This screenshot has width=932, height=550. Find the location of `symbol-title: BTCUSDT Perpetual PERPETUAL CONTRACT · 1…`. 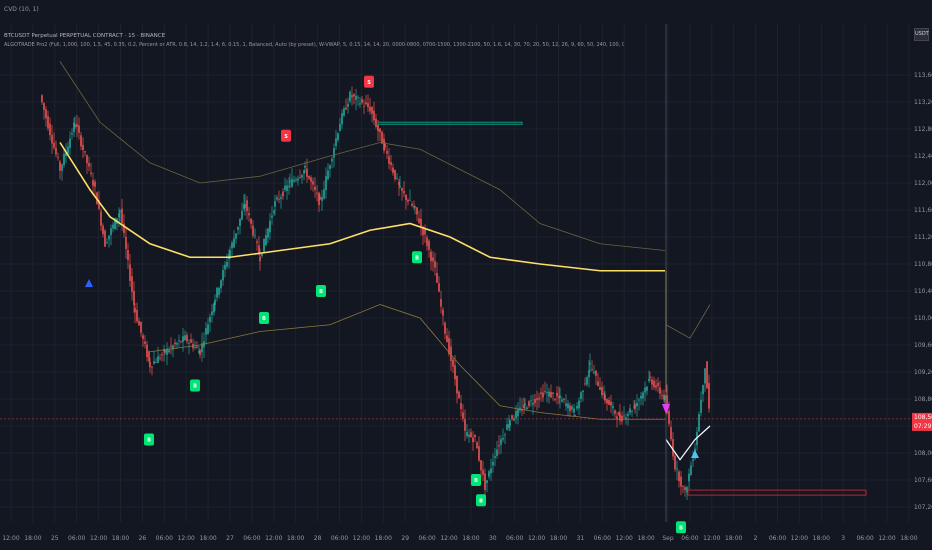

symbol-title: BTCUSDT Perpetual PERPETUAL CONTRACT · 1… is located at coordinates (85, 36).